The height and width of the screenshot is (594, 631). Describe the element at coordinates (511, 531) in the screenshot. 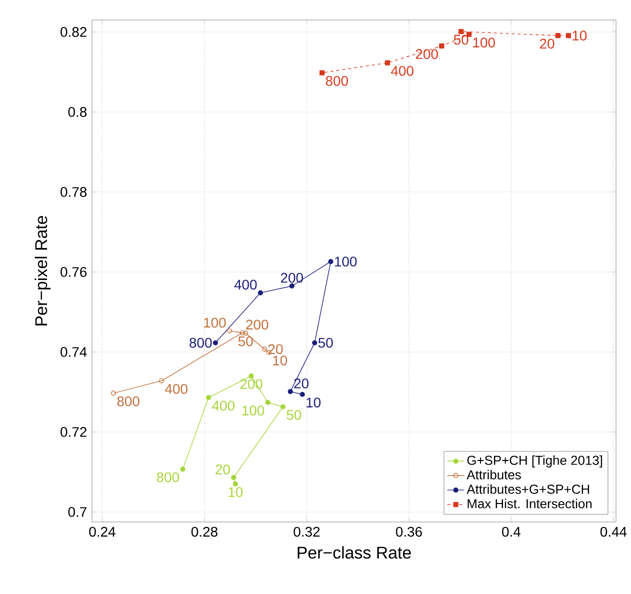

I see `x-tick-label: 0.4` at that location.